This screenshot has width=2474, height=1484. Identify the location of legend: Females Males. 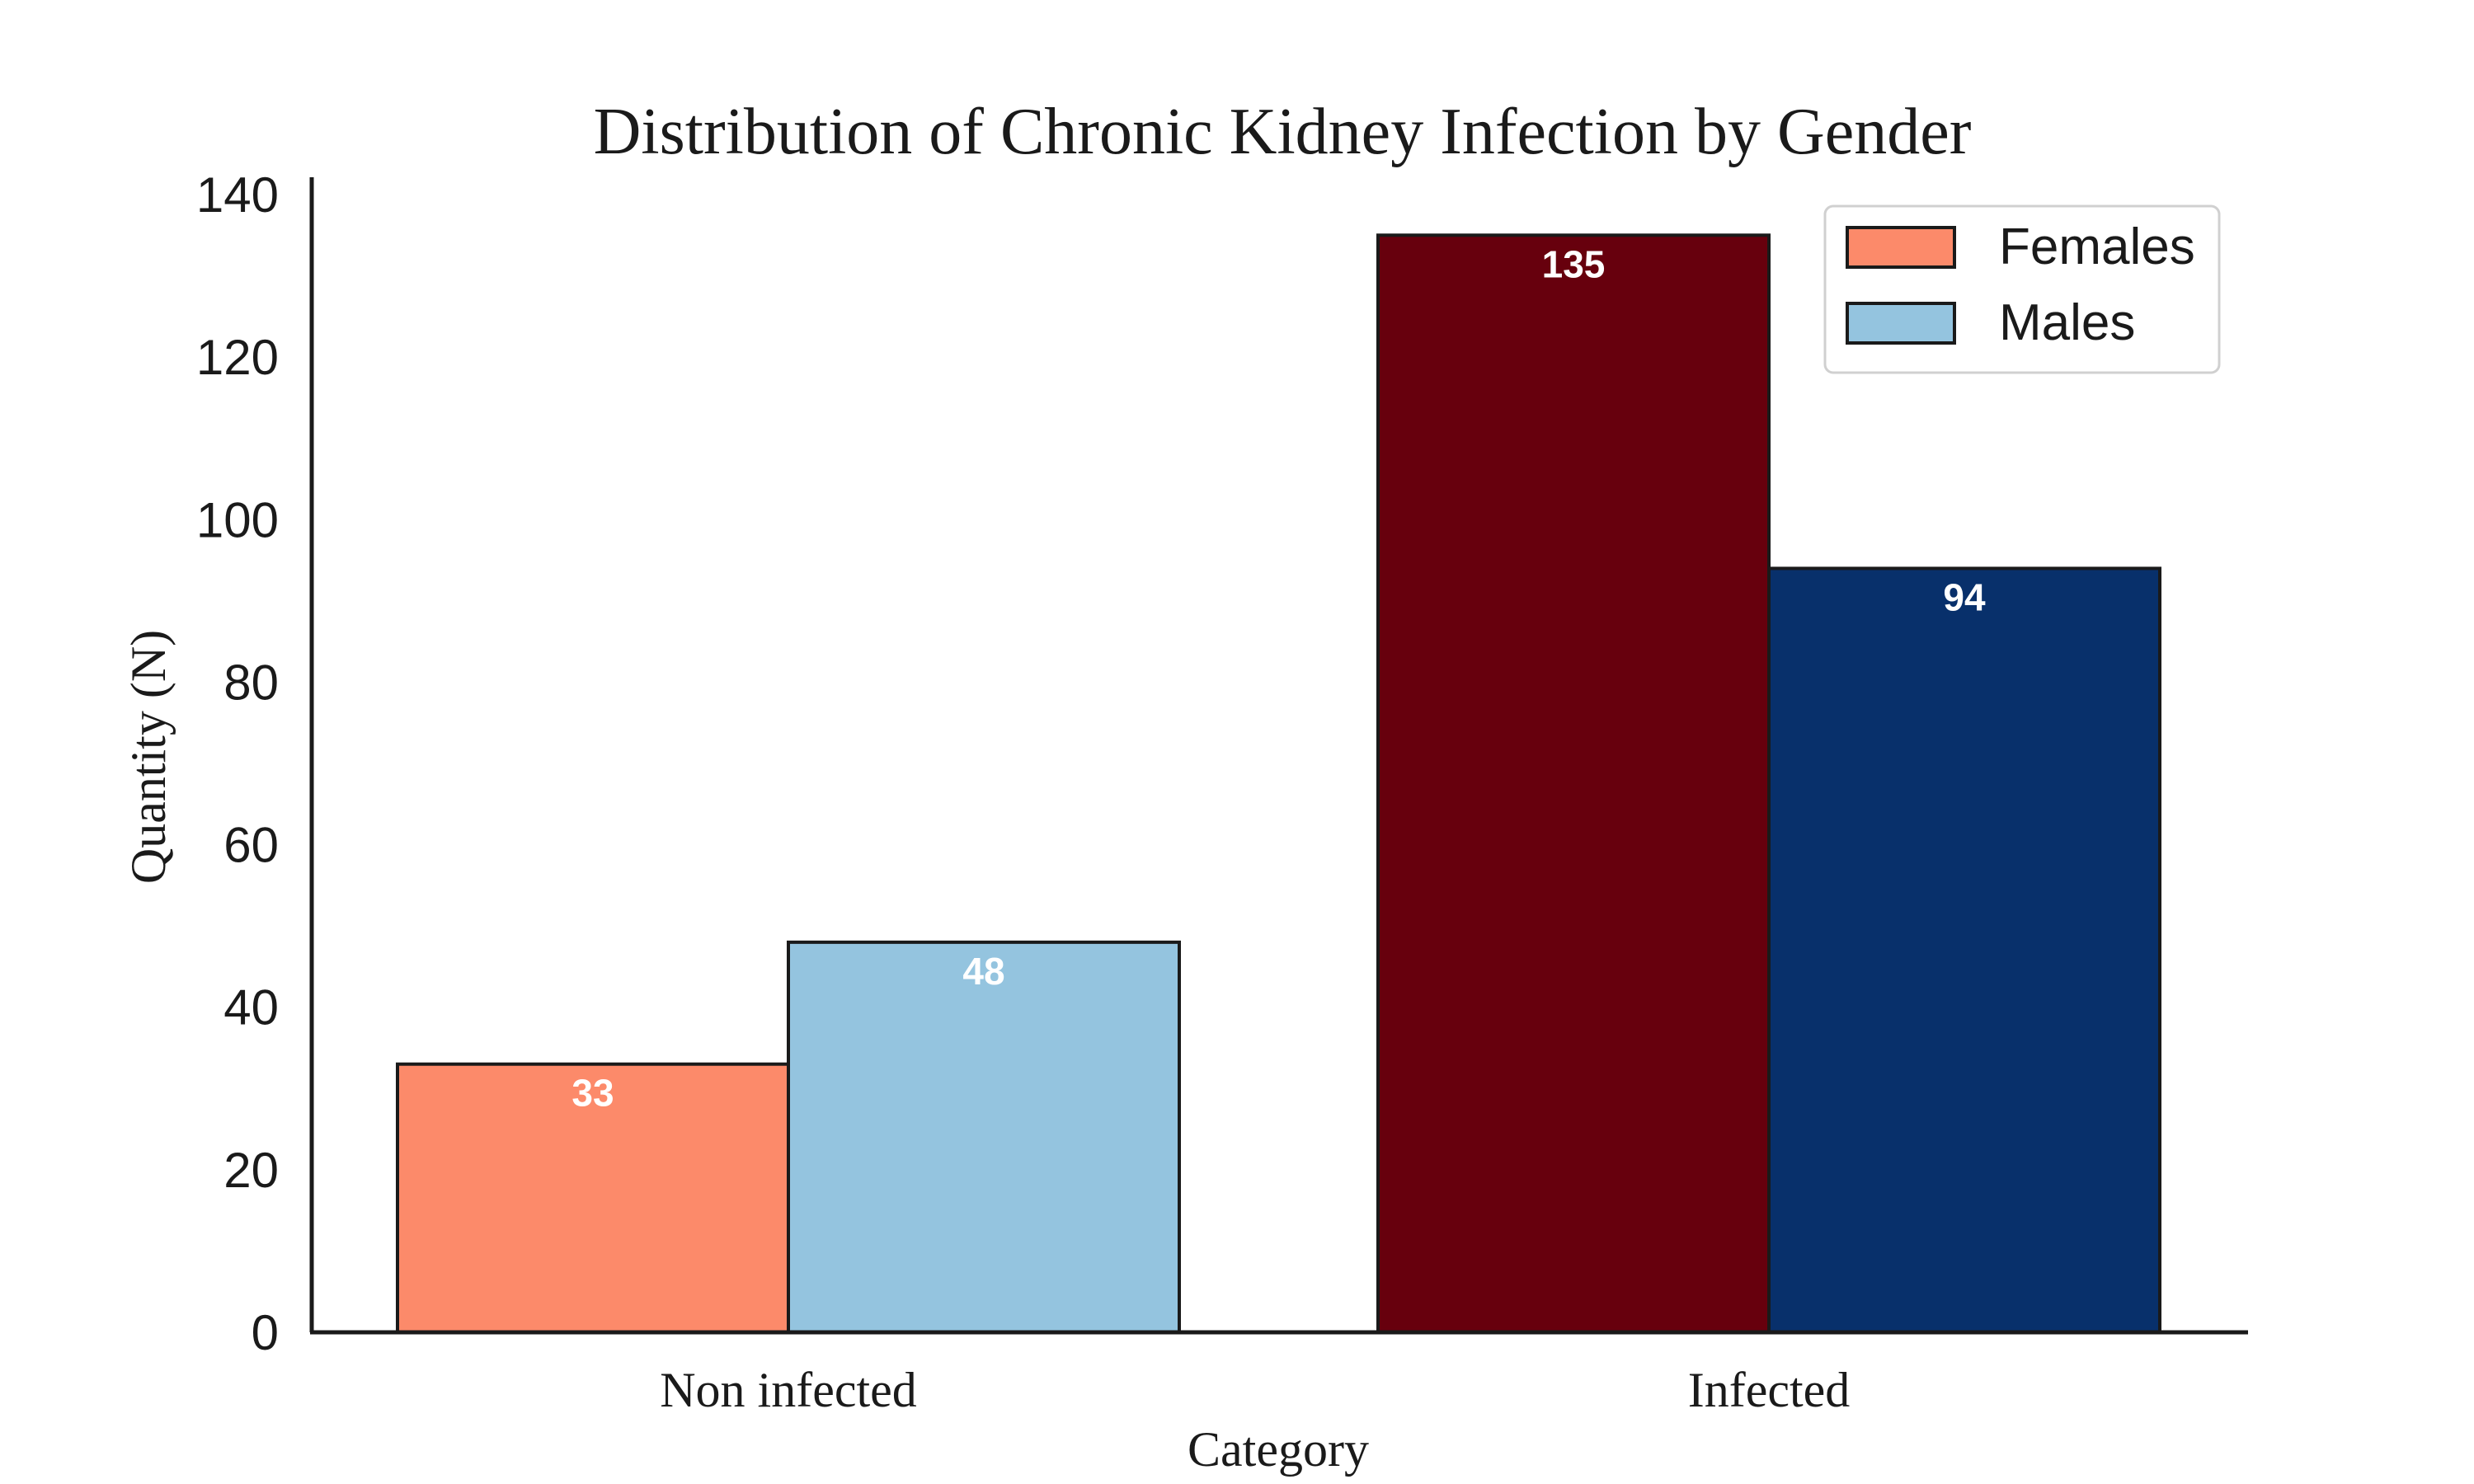
(2022, 289).